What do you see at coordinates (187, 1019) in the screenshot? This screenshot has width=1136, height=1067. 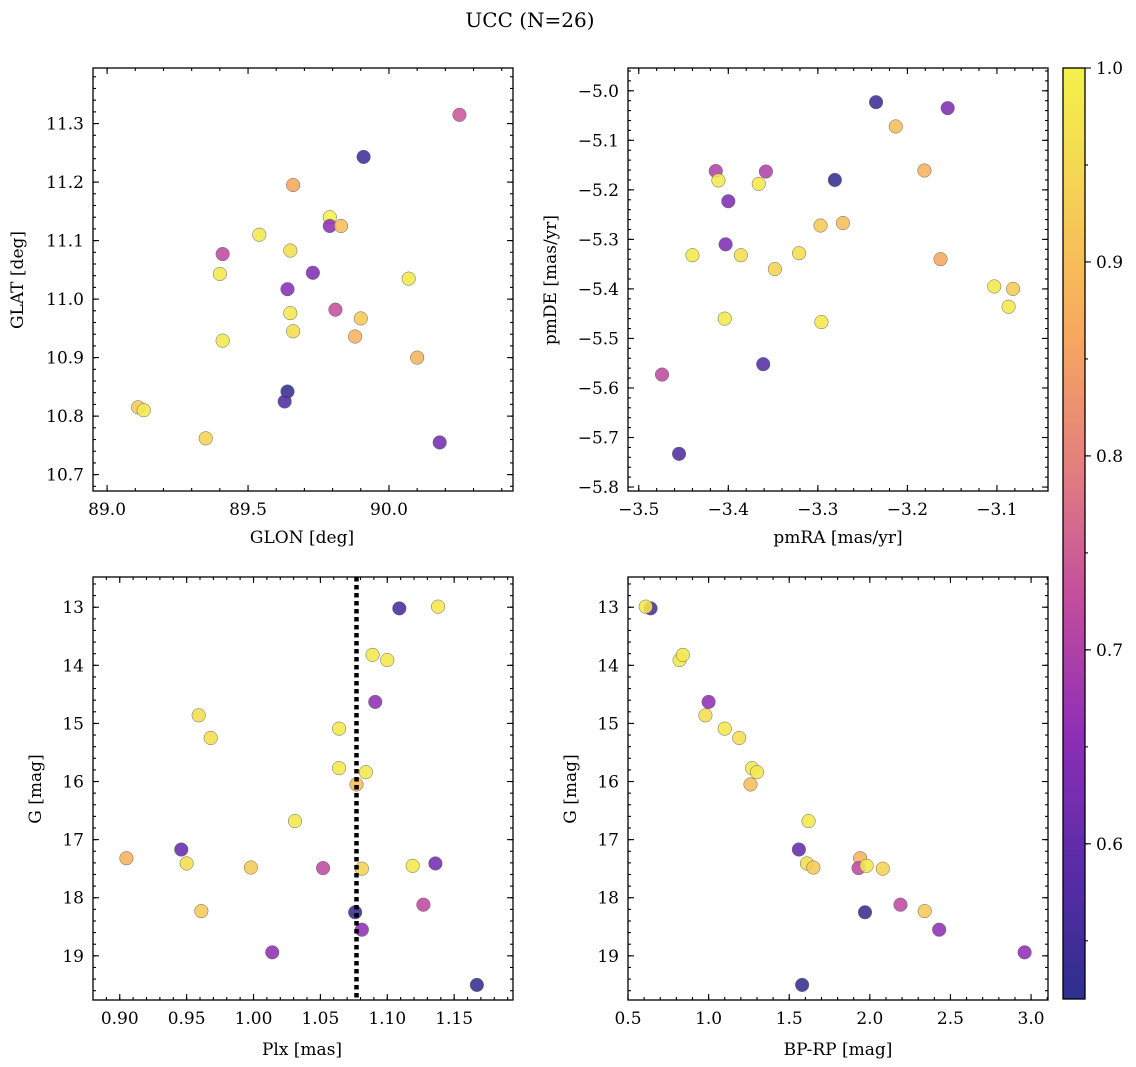 I see `x-tick-label: 0.95` at bounding box center [187, 1019].